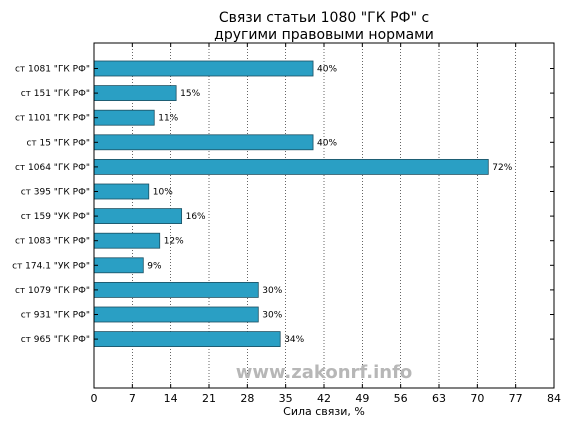 The width and height of the screenshot is (576, 437). Describe the element at coordinates (516, 398) in the screenshot. I see `x-tick-label: 77` at that location.